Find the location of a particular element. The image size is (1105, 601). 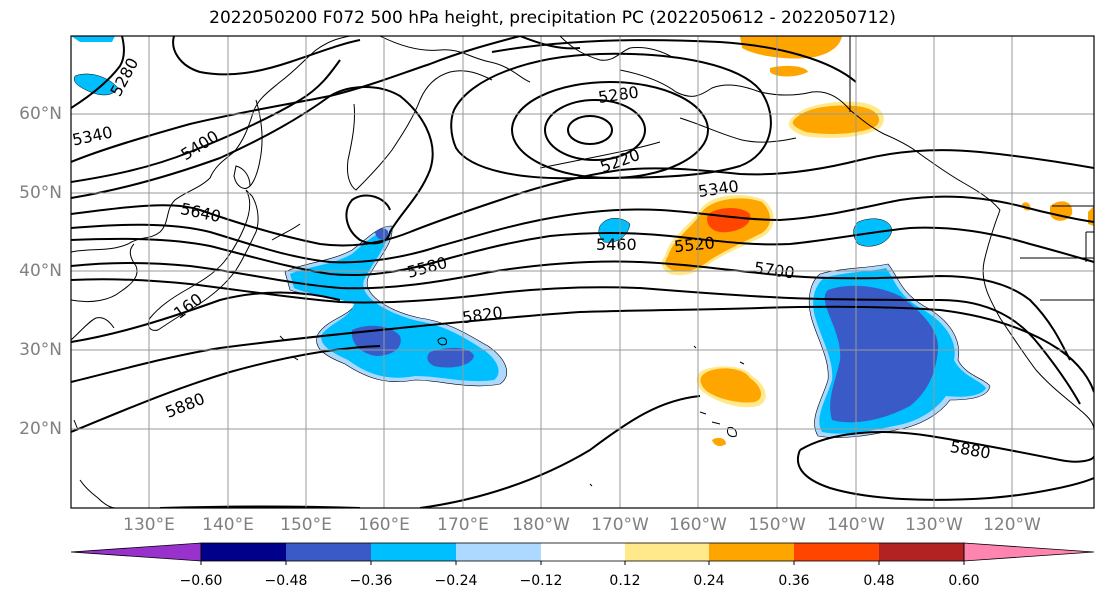

precip-negative-east-dark is located at coordinates (881, 354).